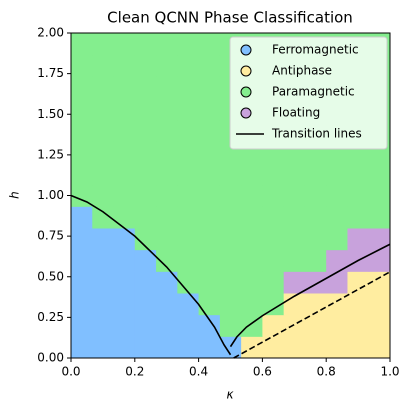 This screenshot has height=411, width=411. What do you see at coordinates (310, 295) in the screenshot?
I see `transition-line` at bounding box center [310, 295].